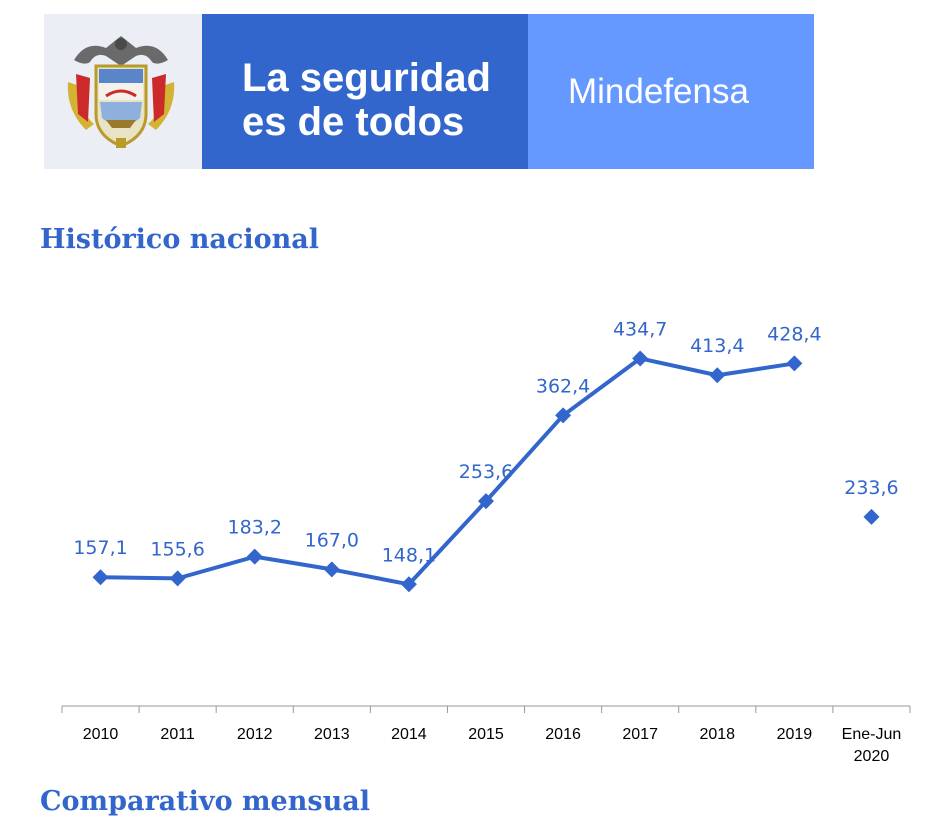 The height and width of the screenshot is (817, 946). Describe the element at coordinates (563, 386) in the screenshot. I see `data-label: 362,4` at that location.